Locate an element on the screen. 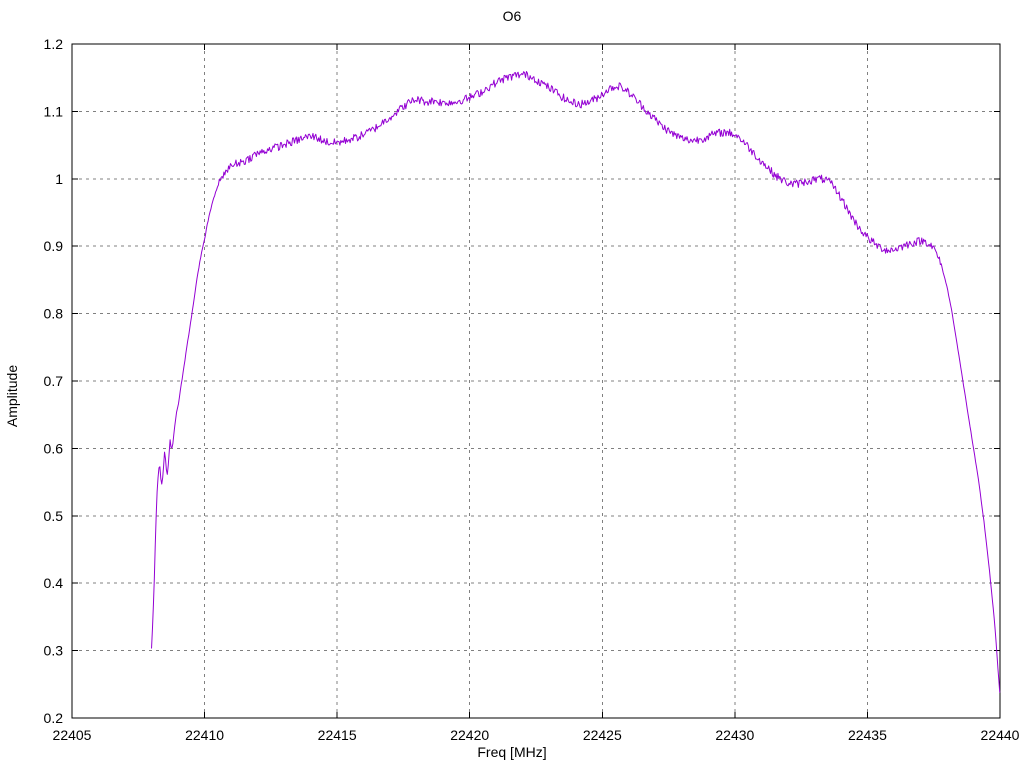 The width and height of the screenshot is (1024, 768). y-tick-label: 0.4 is located at coordinates (54, 583).